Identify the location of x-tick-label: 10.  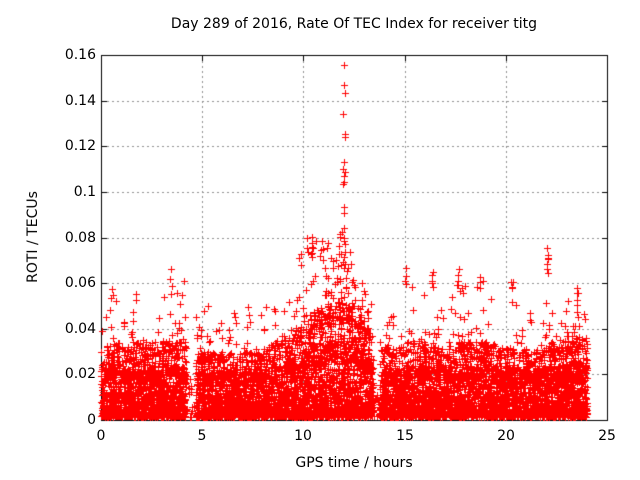
(303, 436).